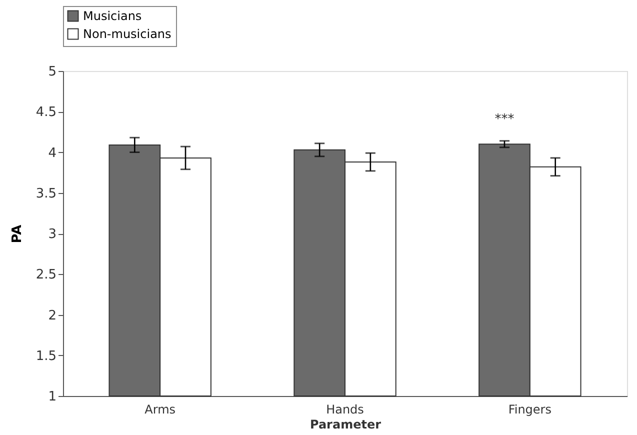  I want to click on x-tick-label: Arms, so click(160, 409).